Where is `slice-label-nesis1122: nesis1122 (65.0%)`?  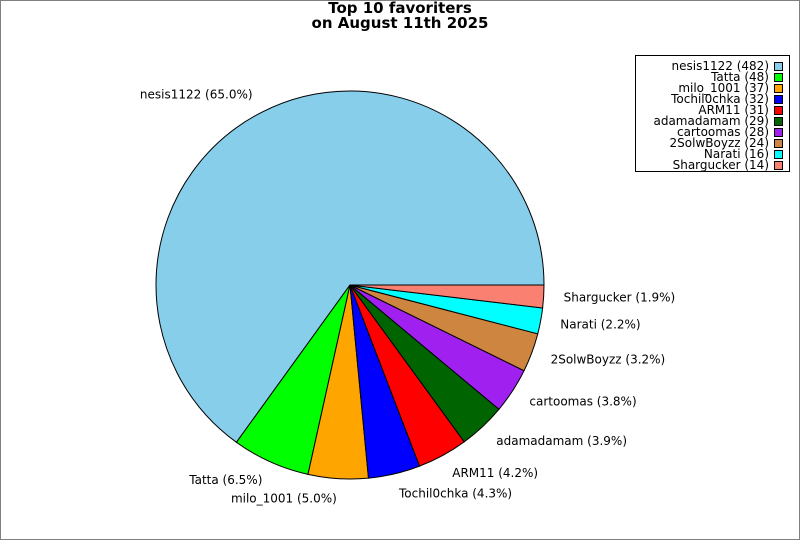
slice-label-nesis1122: nesis1122 (65.0%) is located at coordinates (196, 94).